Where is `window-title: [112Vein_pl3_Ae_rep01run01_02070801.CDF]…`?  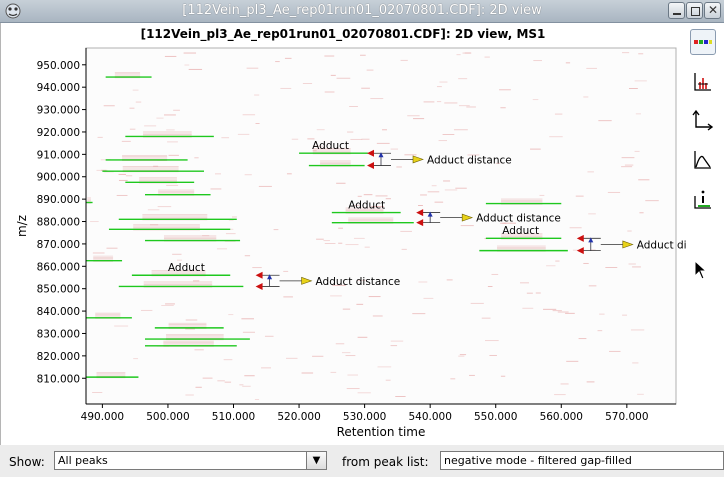
window-title: [112Vein_pl3_Ae_rep01run01_02070801.CDF]… is located at coordinates (362, 10).